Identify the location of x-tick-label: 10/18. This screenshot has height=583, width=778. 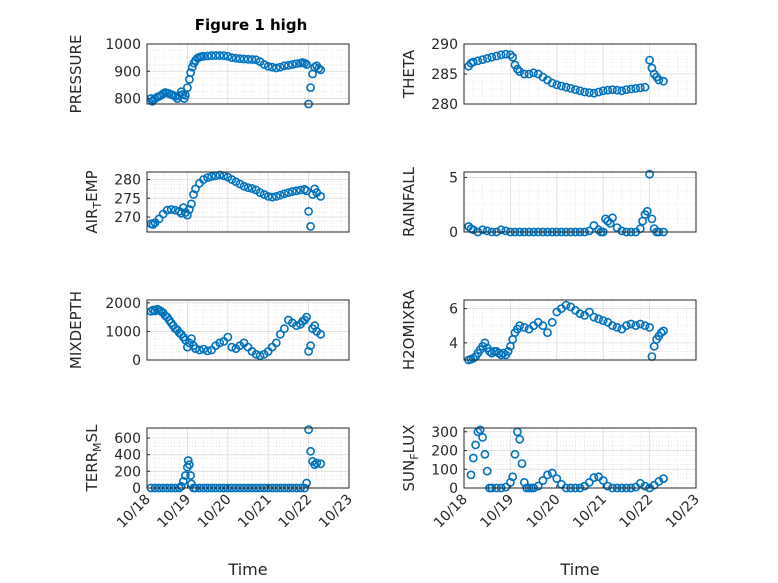
(451, 512).